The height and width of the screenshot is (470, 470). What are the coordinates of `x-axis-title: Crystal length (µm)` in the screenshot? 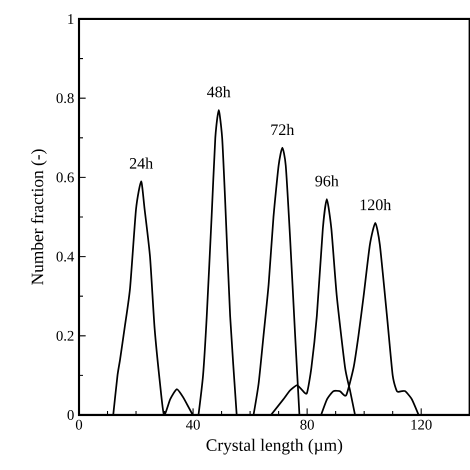 It's located at (274, 446).